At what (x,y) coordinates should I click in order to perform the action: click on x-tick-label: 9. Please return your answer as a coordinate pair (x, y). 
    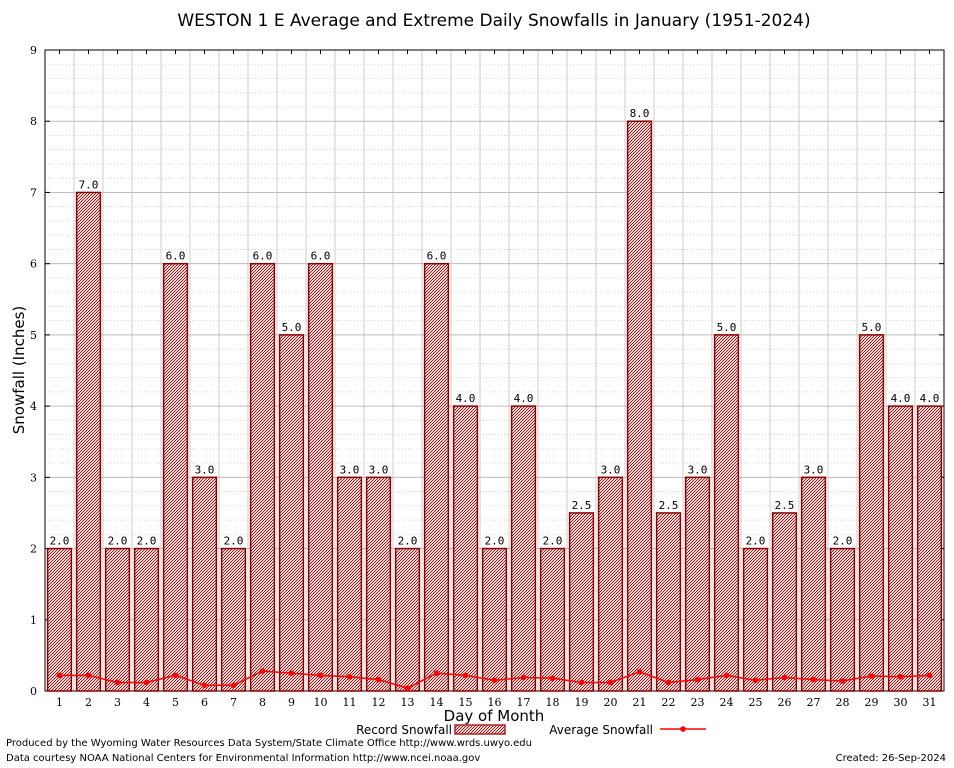
    Looking at the image, I should click on (291, 702).